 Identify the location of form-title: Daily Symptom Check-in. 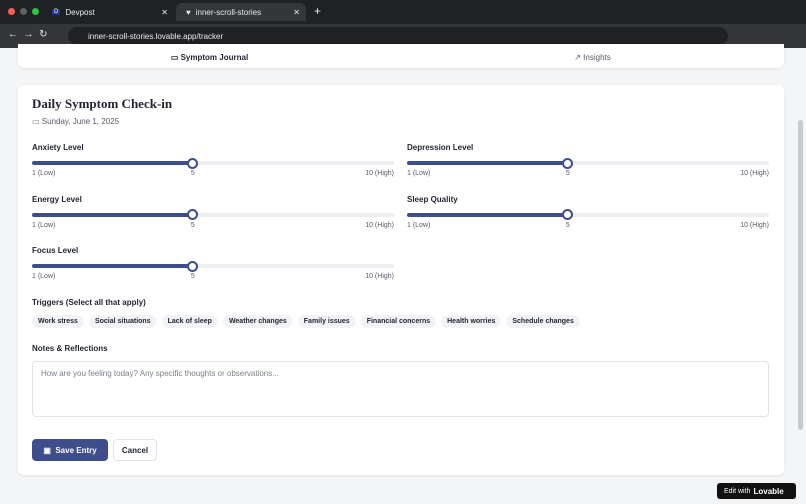
(102, 103).